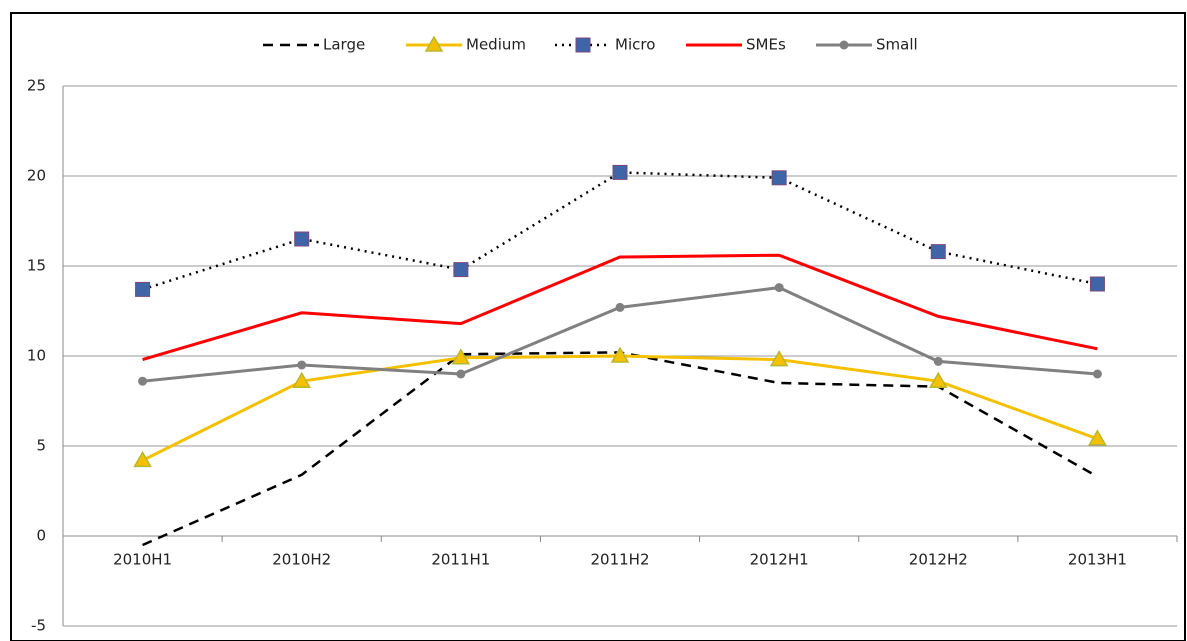 The width and height of the screenshot is (1187, 641). I want to click on y-tick-label: 0, so click(41, 536).